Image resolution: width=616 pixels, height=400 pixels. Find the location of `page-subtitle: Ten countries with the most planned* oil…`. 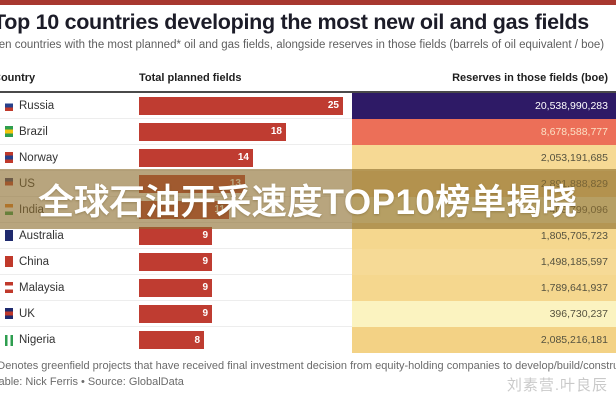

page-subtitle: Ten countries with the most planned* oil… is located at coordinates (302, 45).